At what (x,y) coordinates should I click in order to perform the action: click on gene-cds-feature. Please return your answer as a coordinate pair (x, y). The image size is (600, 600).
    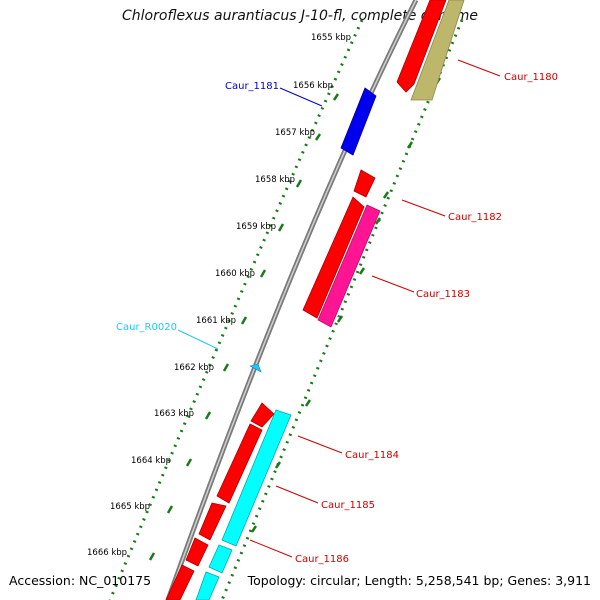
    Looking at the image, I should click on (333, 257).